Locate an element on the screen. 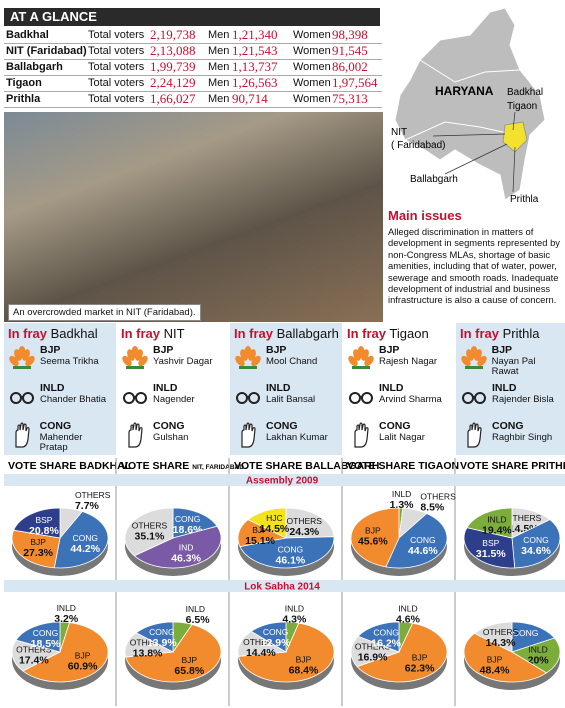 The height and width of the screenshot is (708, 565). map-label: Ballabgarh is located at coordinates (434, 179).